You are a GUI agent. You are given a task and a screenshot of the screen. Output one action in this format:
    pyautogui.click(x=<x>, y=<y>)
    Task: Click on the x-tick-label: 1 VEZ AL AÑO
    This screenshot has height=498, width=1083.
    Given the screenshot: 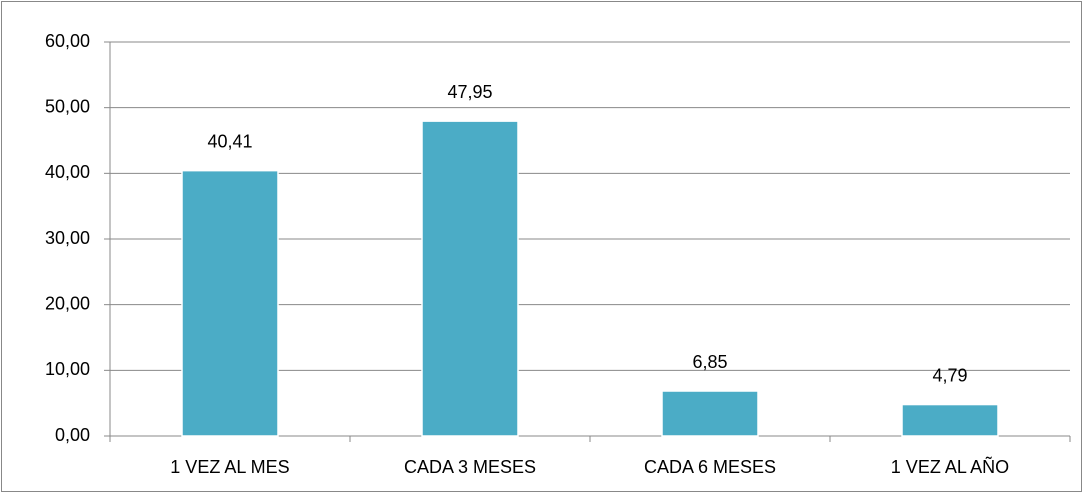 What is the action you would take?
    pyautogui.click(x=950, y=466)
    